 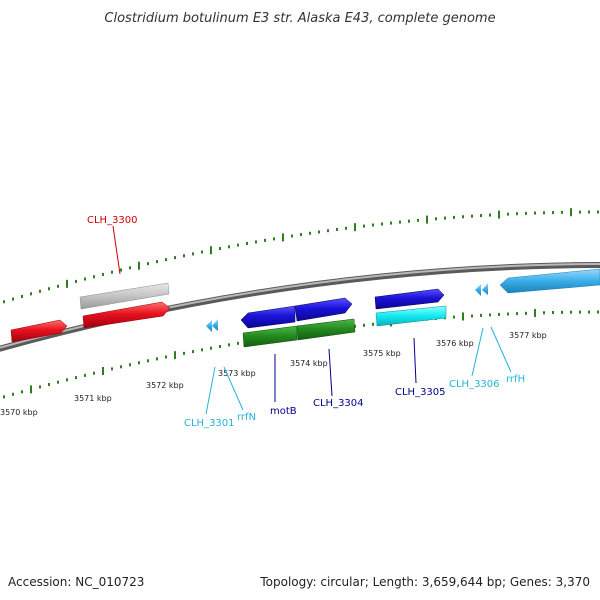 What do you see at coordinates (209, 326) in the screenshot?
I see `gene-rrfn-arrow` at bounding box center [209, 326].